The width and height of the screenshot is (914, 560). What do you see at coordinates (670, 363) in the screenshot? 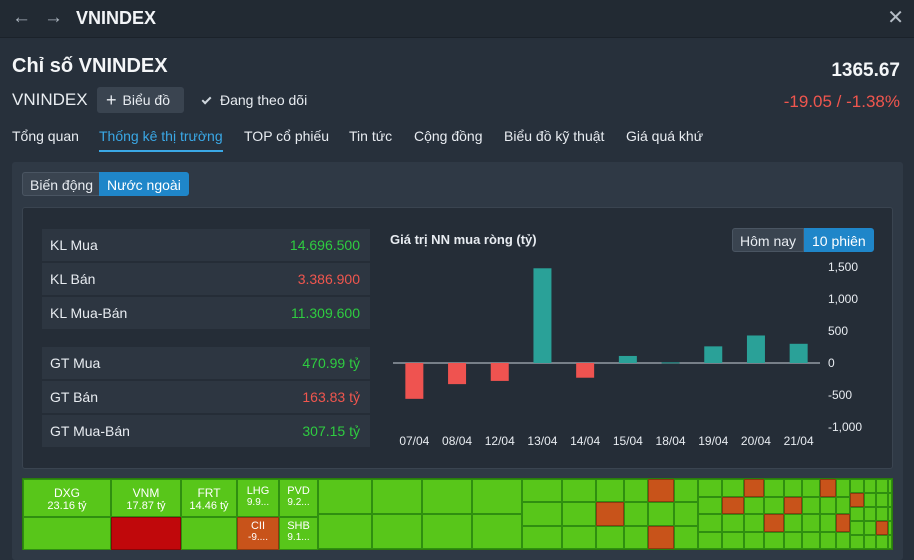
I see `bar-18/04` at bounding box center [670, 363].